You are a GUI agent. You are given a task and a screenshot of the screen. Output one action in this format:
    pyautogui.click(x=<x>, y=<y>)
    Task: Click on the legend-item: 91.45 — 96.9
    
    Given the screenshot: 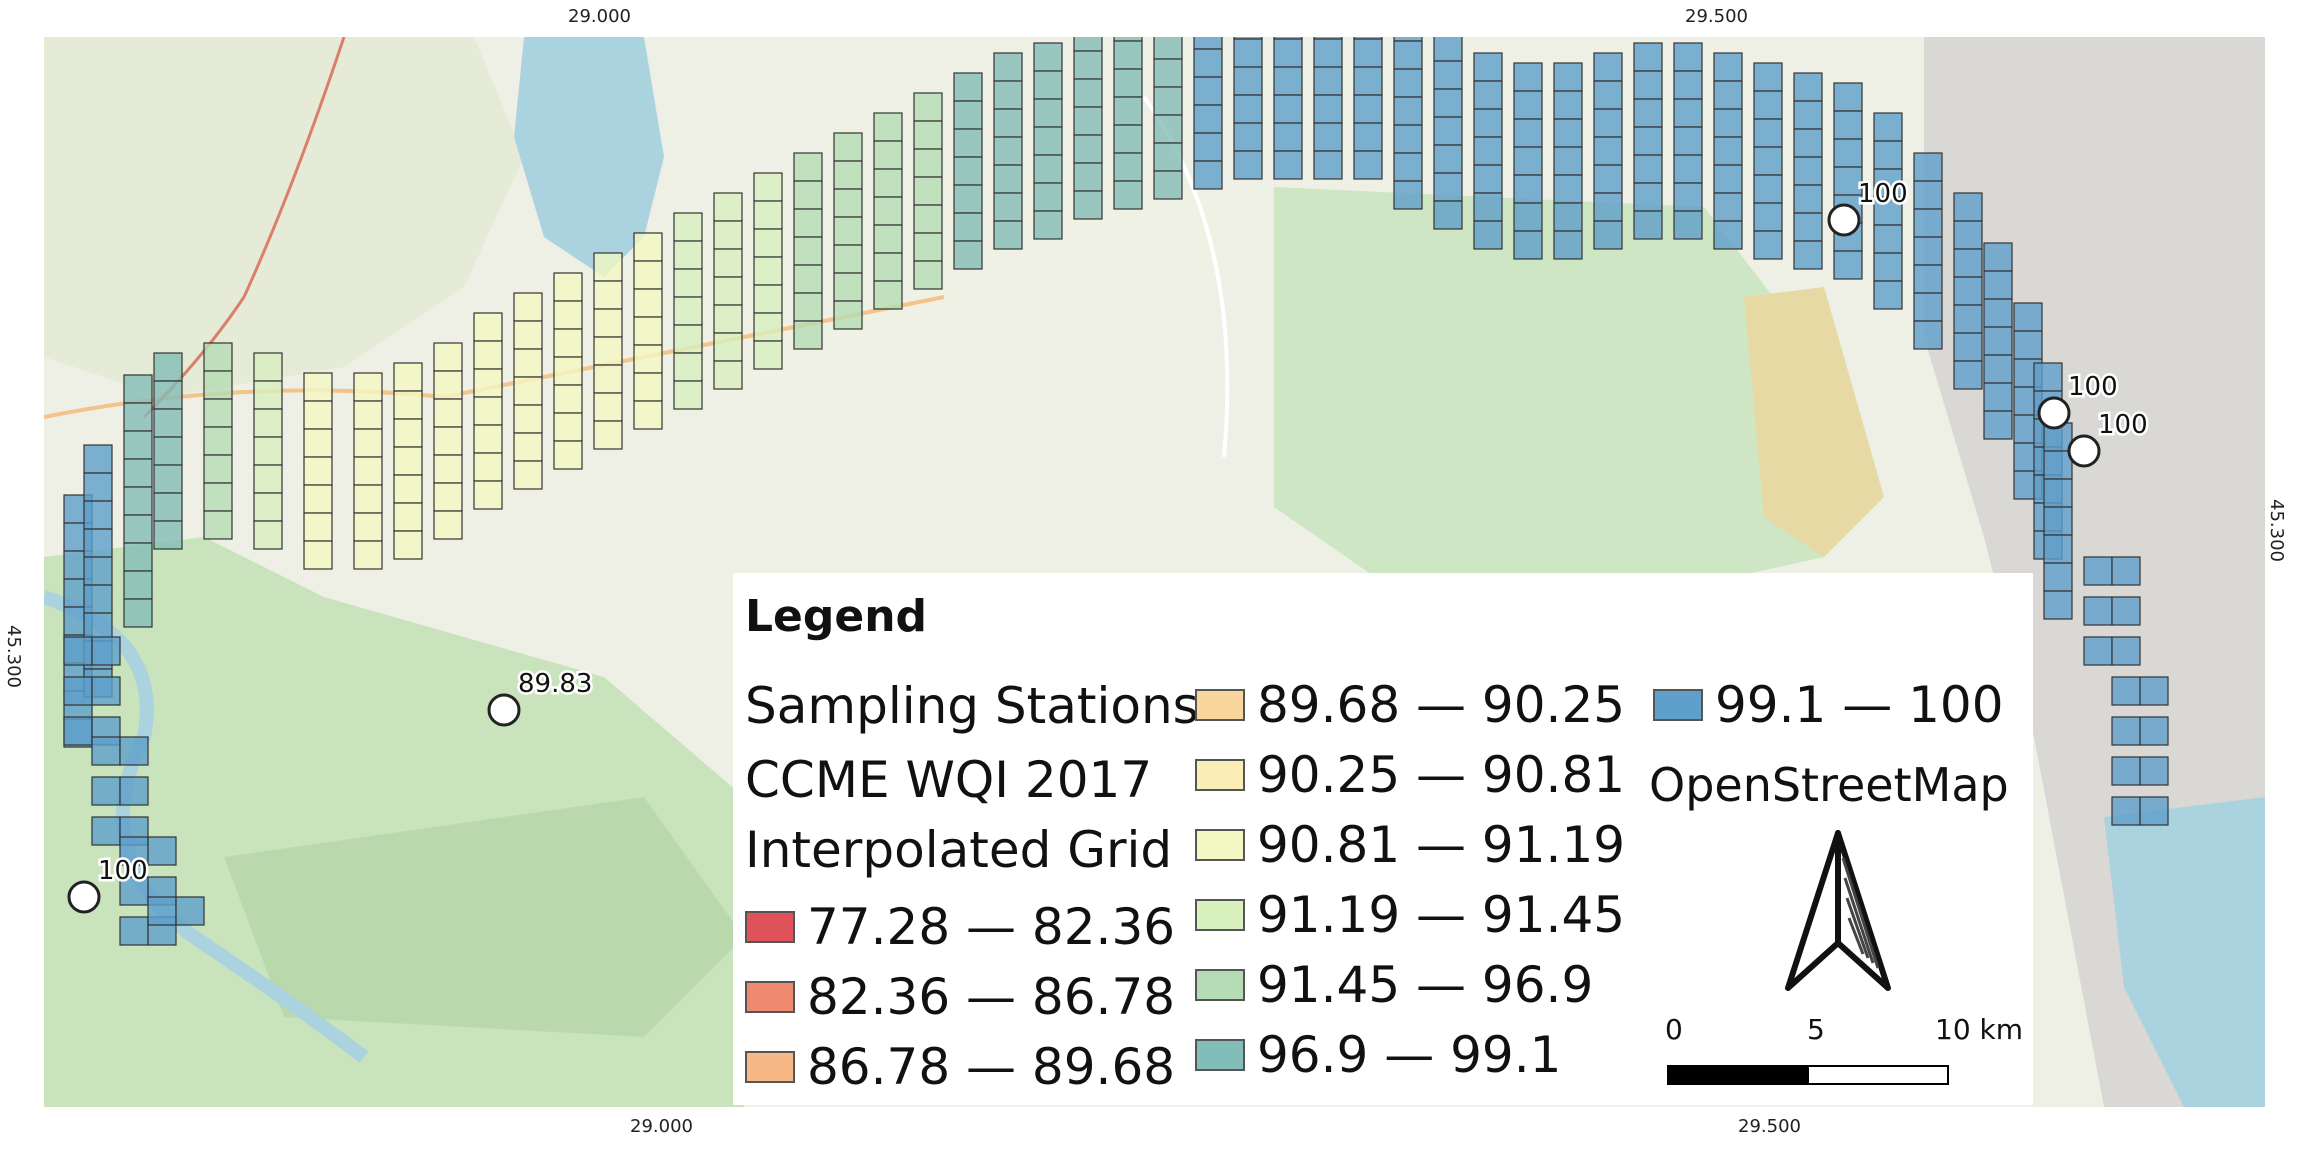 What is the action you would take?
    pyautogui.click(x=1394, y=985)
    